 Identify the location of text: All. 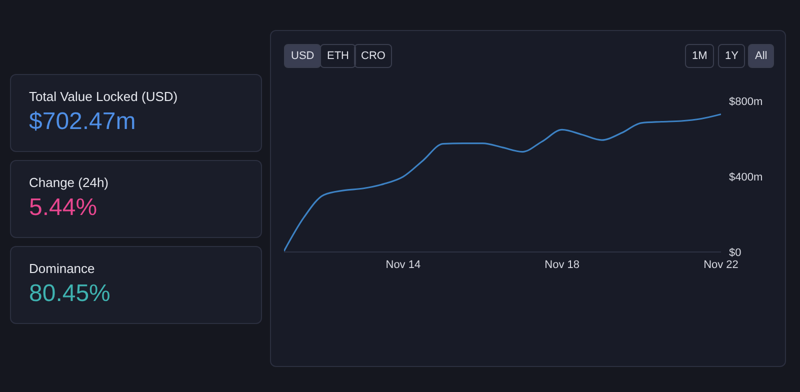
(761, 56).